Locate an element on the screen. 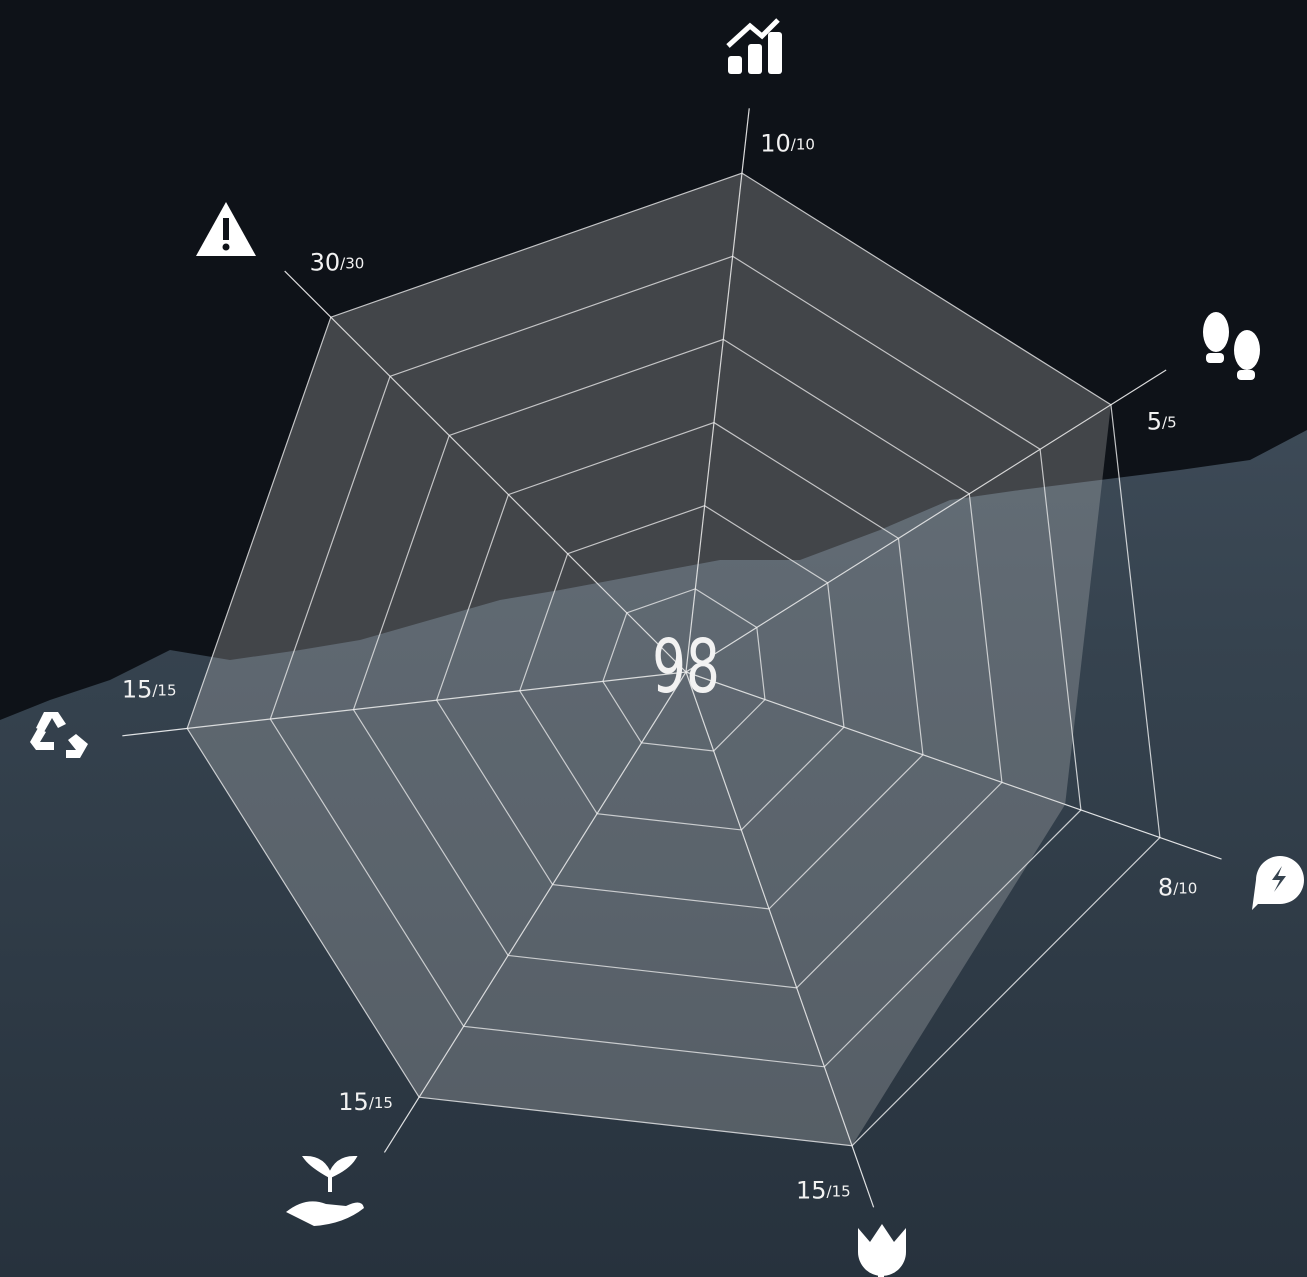 This screenshot has width=1307, height=1277. score-max: /5 is located at coordinates (1169, 422).